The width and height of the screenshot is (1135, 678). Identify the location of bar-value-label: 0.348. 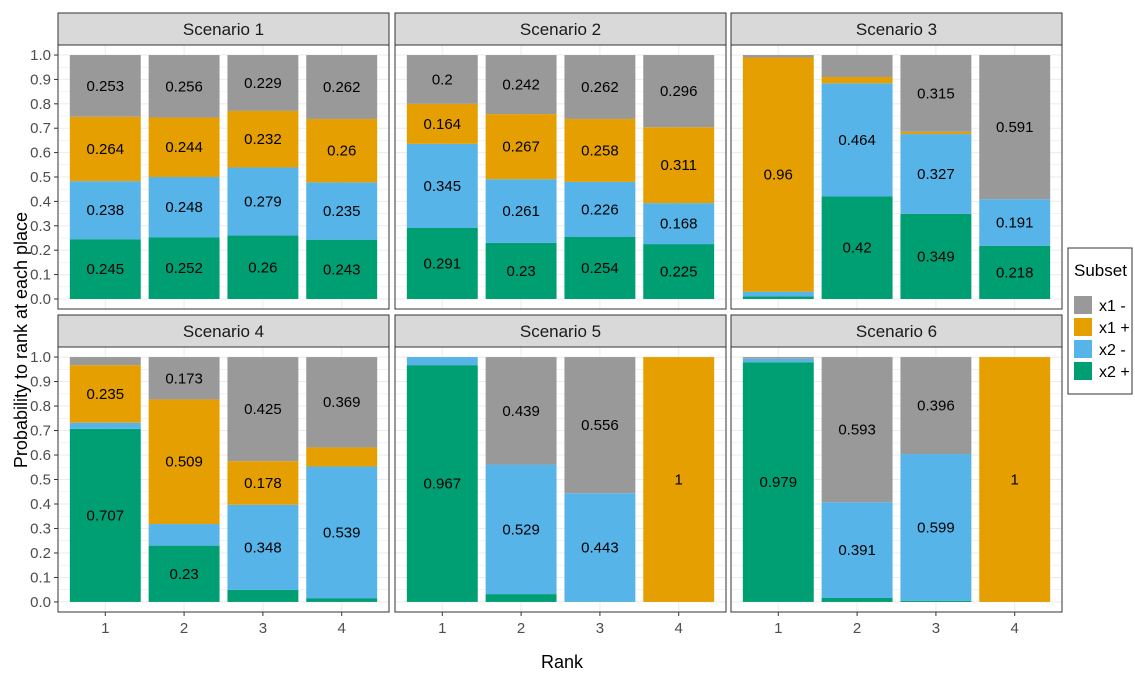
(263, 547).